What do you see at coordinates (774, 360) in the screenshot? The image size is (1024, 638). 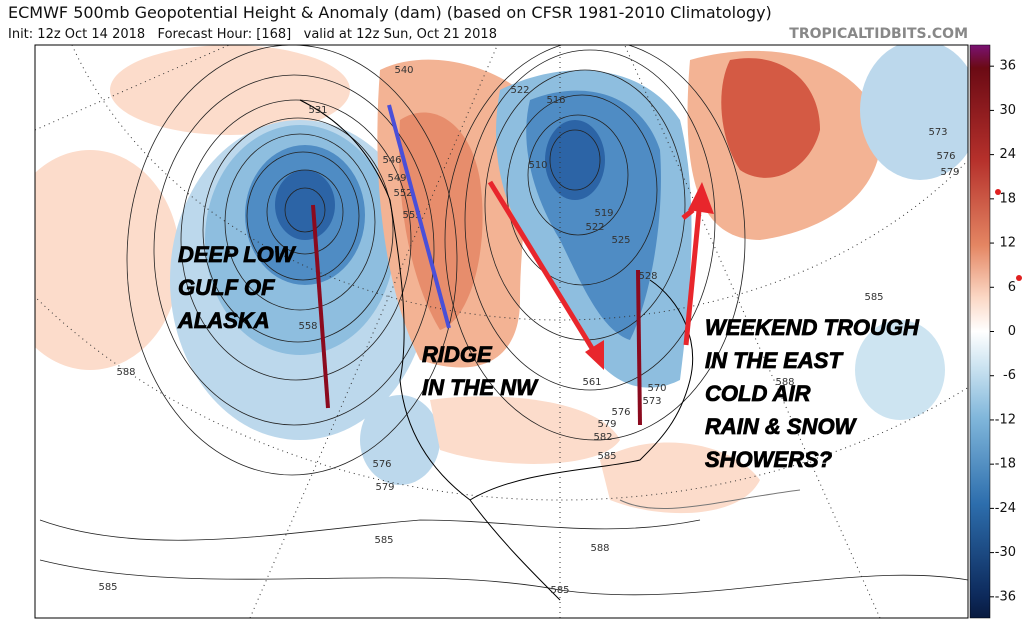 I see `annotation-text: IN THE EAST` at bounding box center [774, 360].